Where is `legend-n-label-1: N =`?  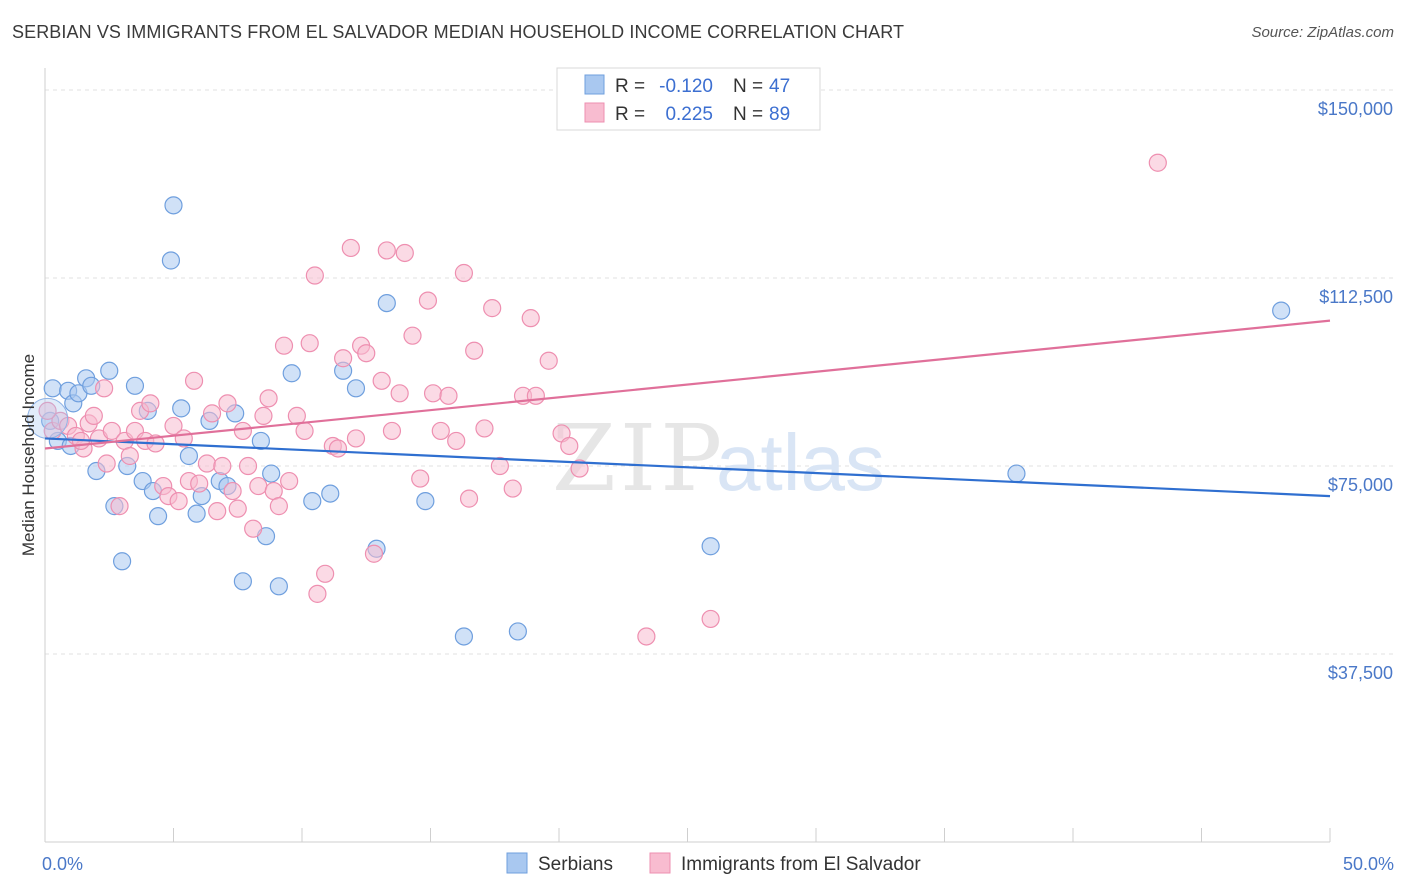 legend-n-label-1: N = is located at coordinates (748, 114).